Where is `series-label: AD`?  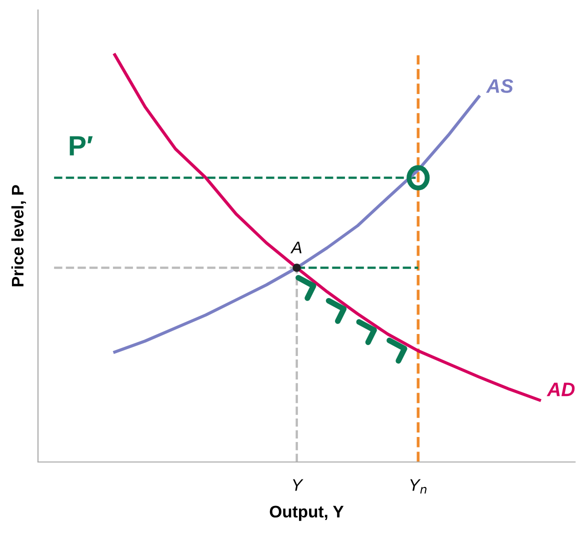
series-label: AD is located at coordinates (560, 389).